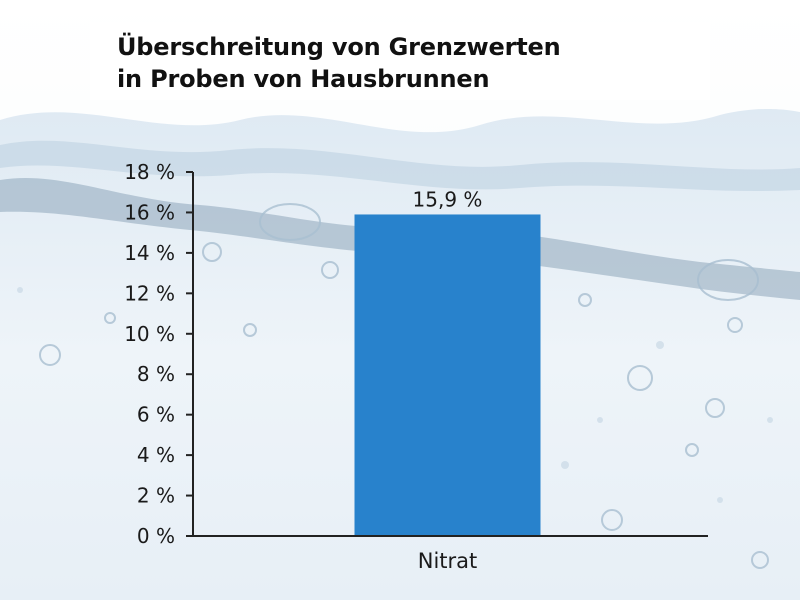 The height and width of the screenshot is (600, 800). I want to click on title-box, so click(400, 61).